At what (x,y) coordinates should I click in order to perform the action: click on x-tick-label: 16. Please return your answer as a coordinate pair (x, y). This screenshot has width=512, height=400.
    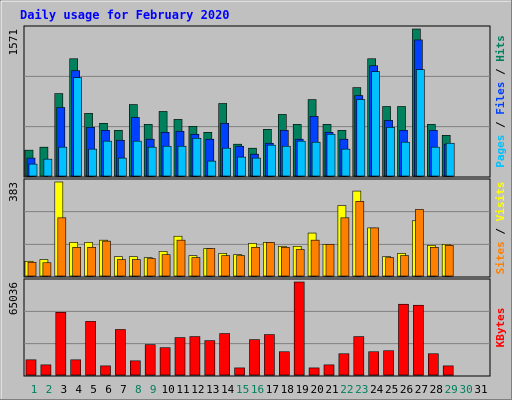
    Looking at the image, I should click on (257, 389).